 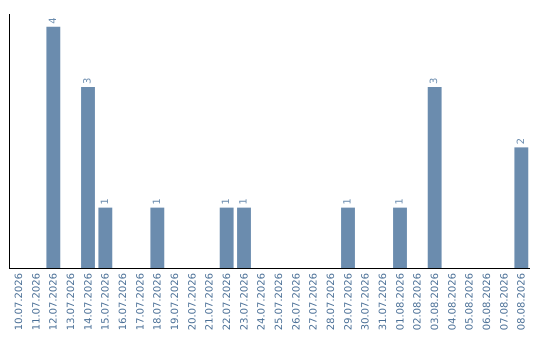 What do you see at coordinates (314, 301) in the screenshot?
I see `x-tick-label: 27.07.2026` at bounding box center [314, 301].